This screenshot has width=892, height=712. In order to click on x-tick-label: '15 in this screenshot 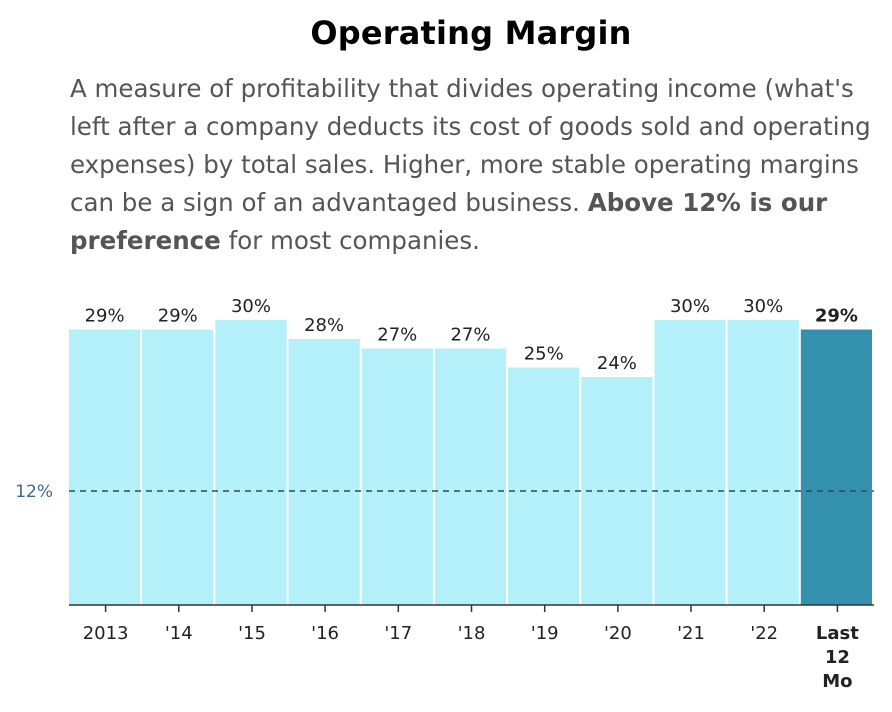, I will do `click(252, 633)`.